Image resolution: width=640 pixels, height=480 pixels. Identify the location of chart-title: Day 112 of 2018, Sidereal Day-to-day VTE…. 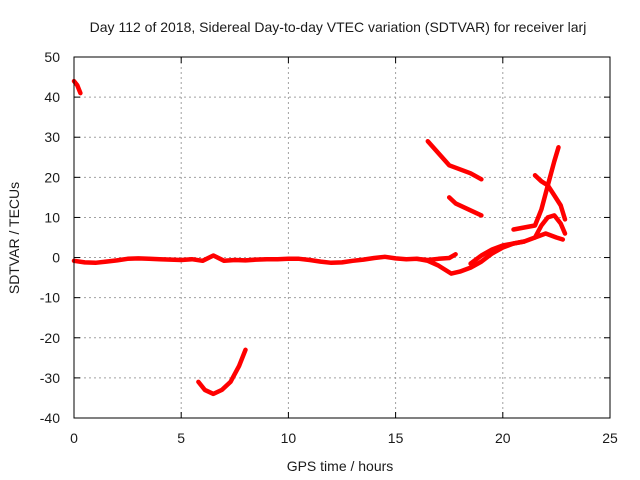
(338, 27).